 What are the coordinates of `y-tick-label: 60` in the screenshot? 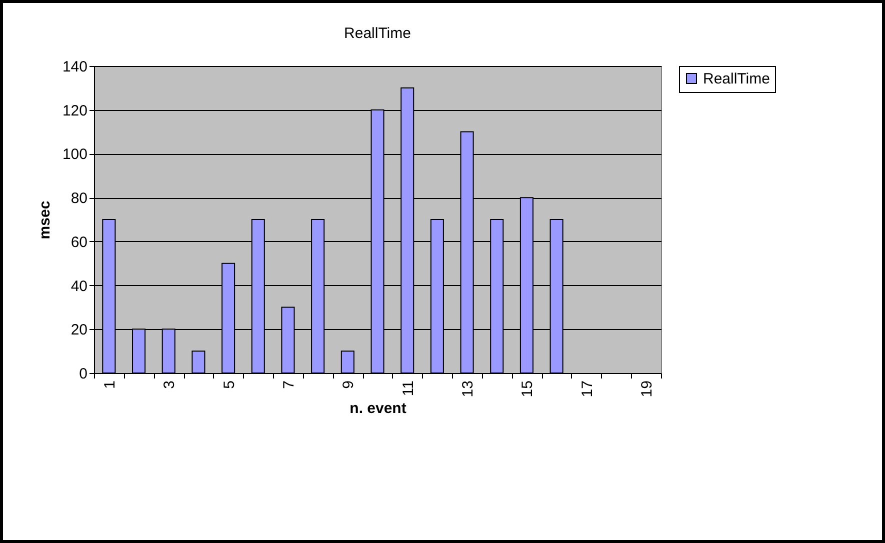 It's located at (79, 242).